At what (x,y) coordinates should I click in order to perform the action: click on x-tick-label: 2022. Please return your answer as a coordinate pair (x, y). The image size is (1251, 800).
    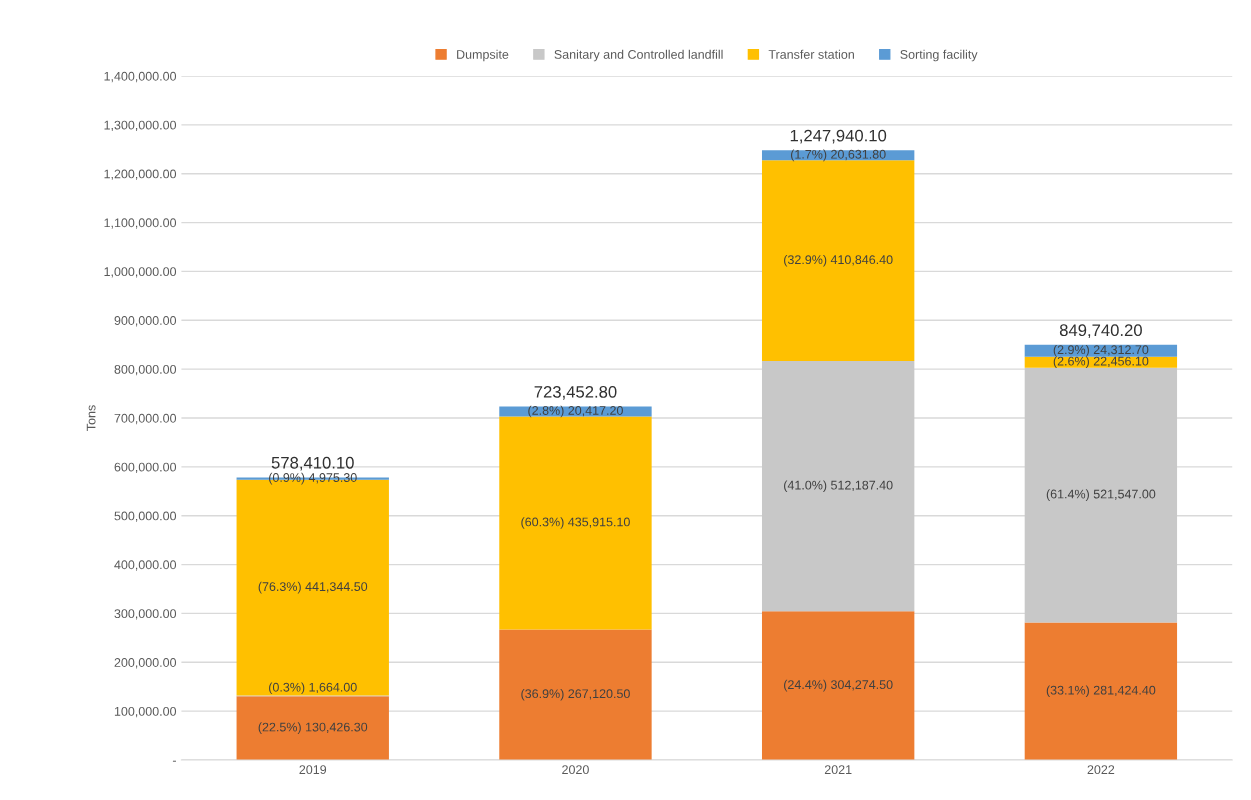
    Looking at the image, I should click on (1101, 770).